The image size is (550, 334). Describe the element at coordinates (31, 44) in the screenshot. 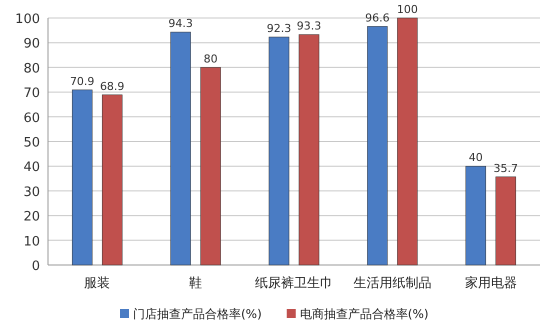

I see `y-tick-label: 90` at that location.